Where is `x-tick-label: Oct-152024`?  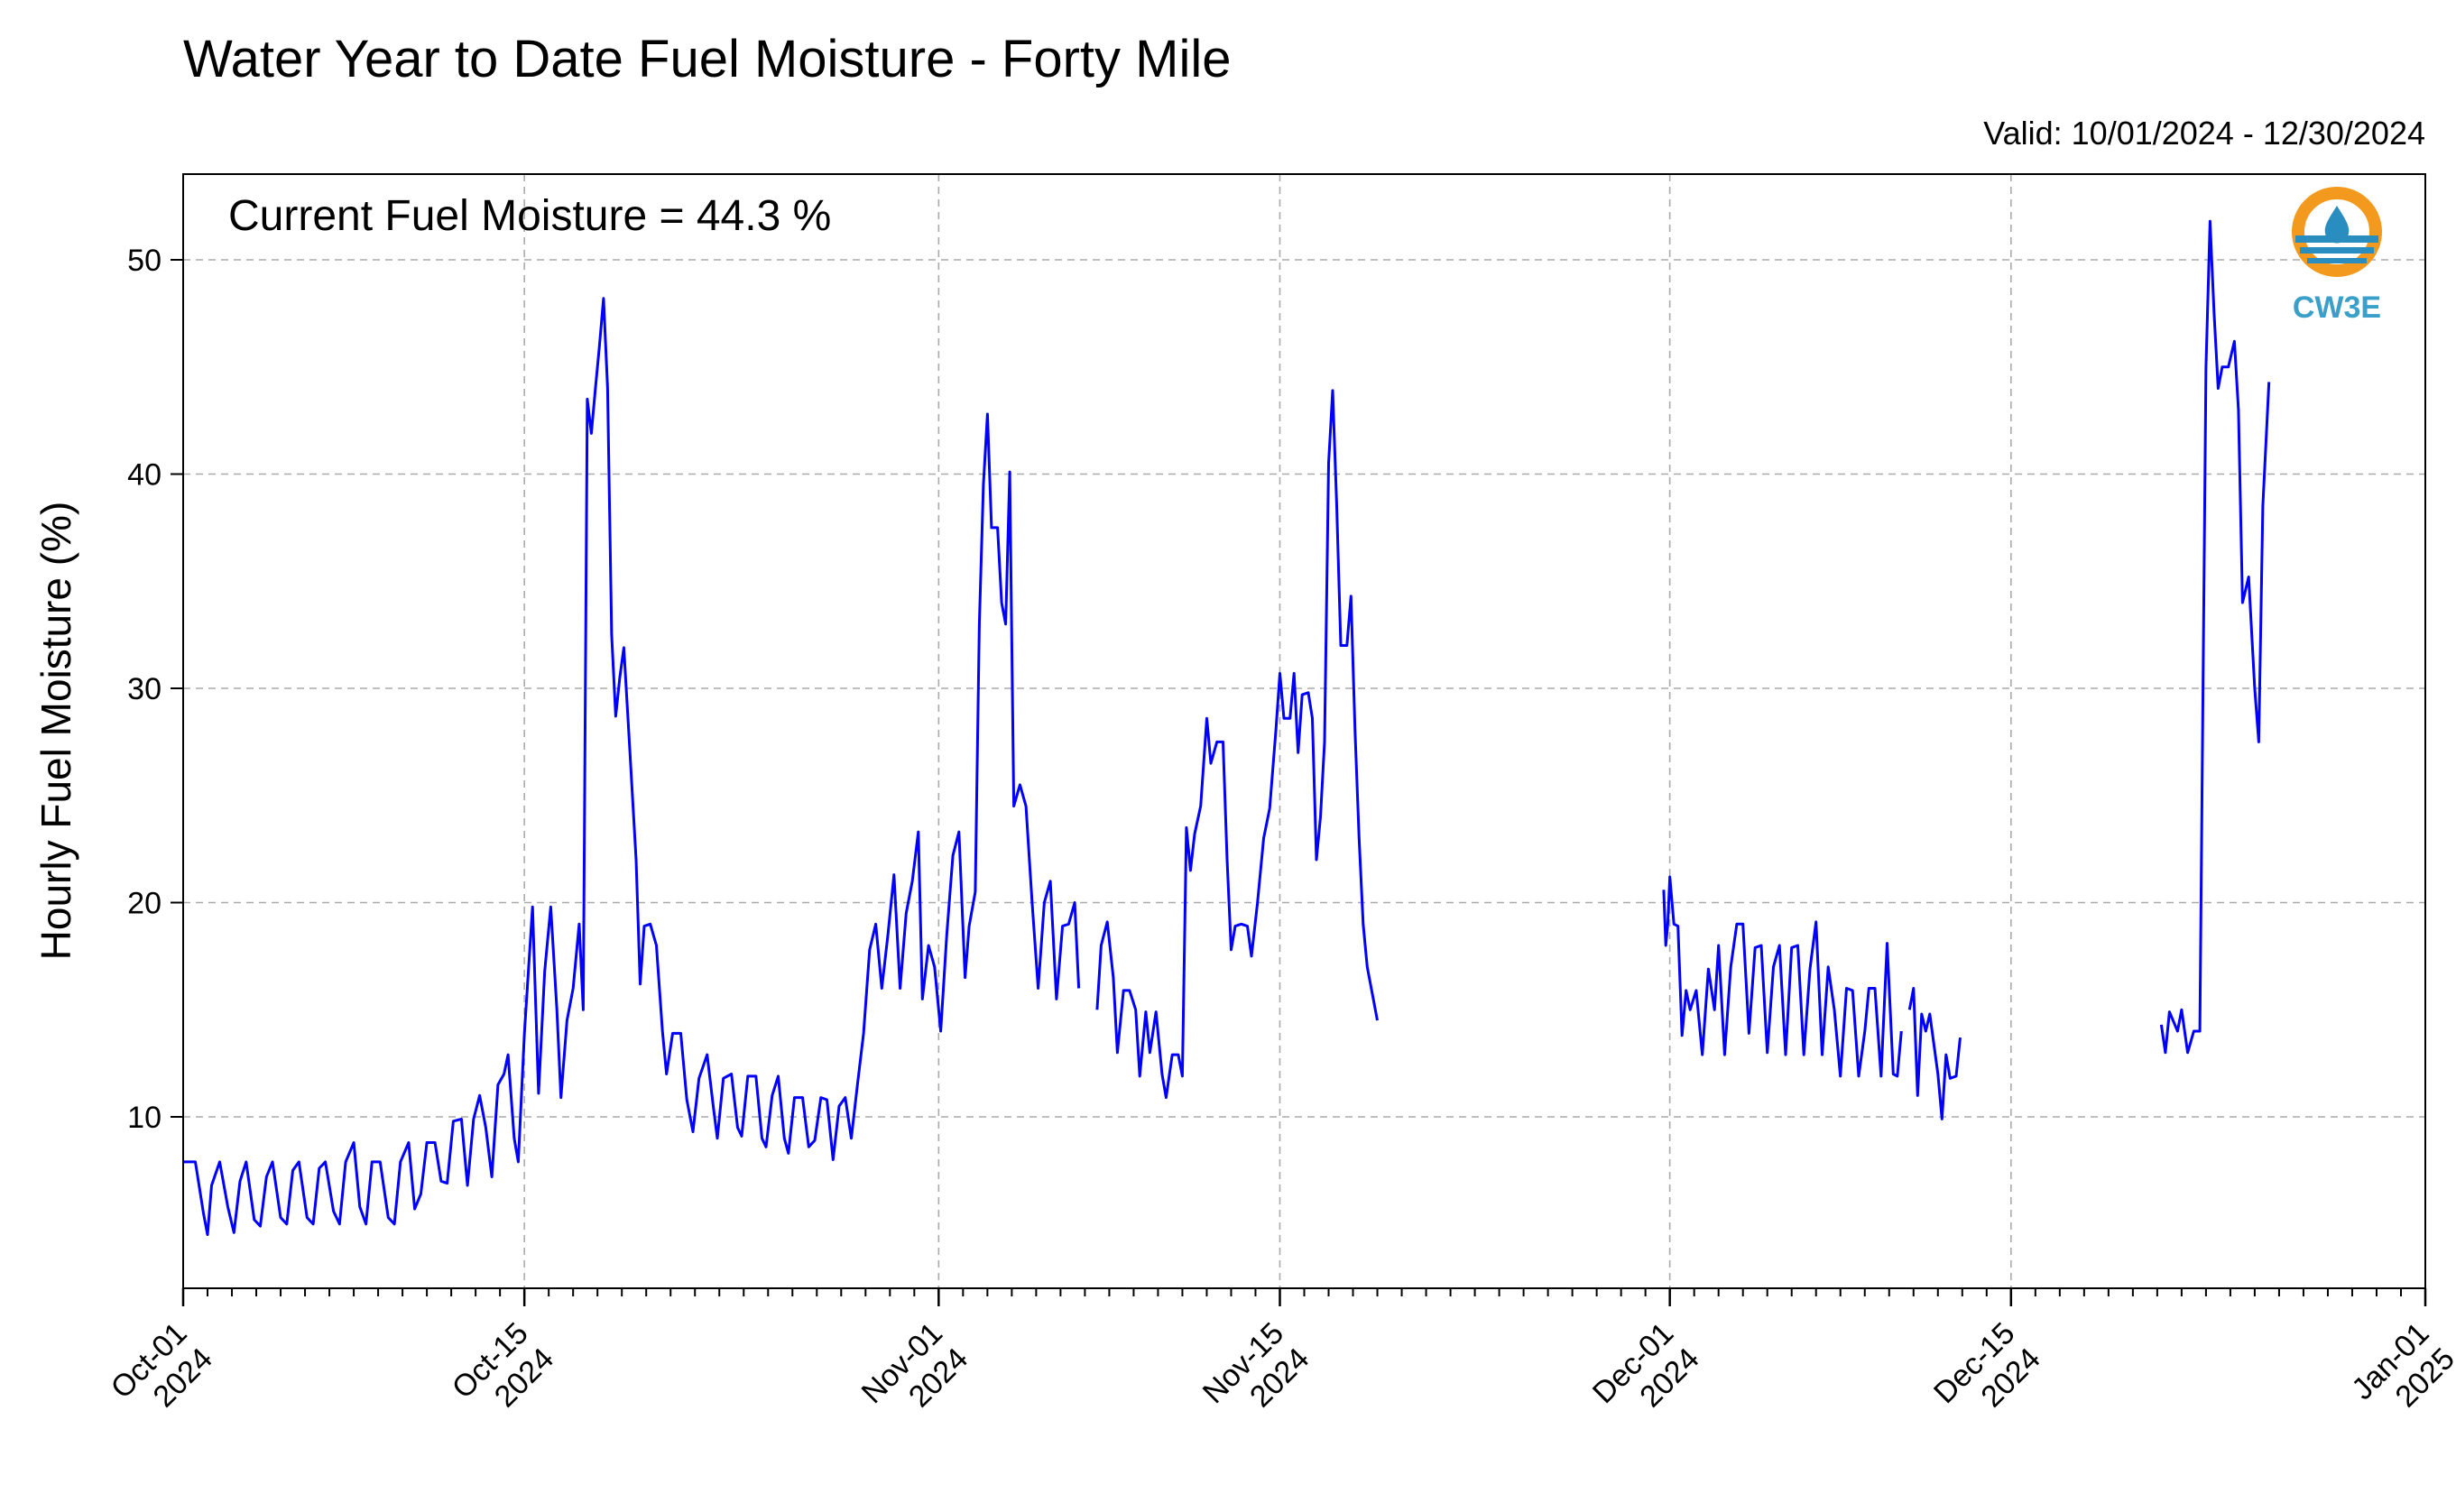
x-tick-label: Oct-152024 is located at coordinates (503, 1373).